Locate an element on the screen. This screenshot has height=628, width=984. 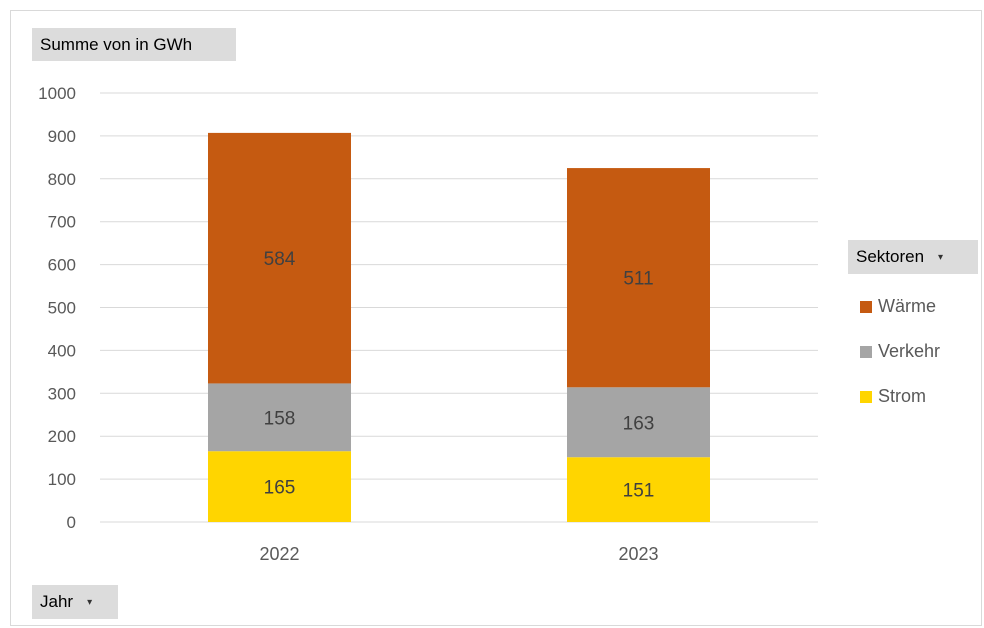
x-tick-label: 2023 is located at coordinates (638, 554).